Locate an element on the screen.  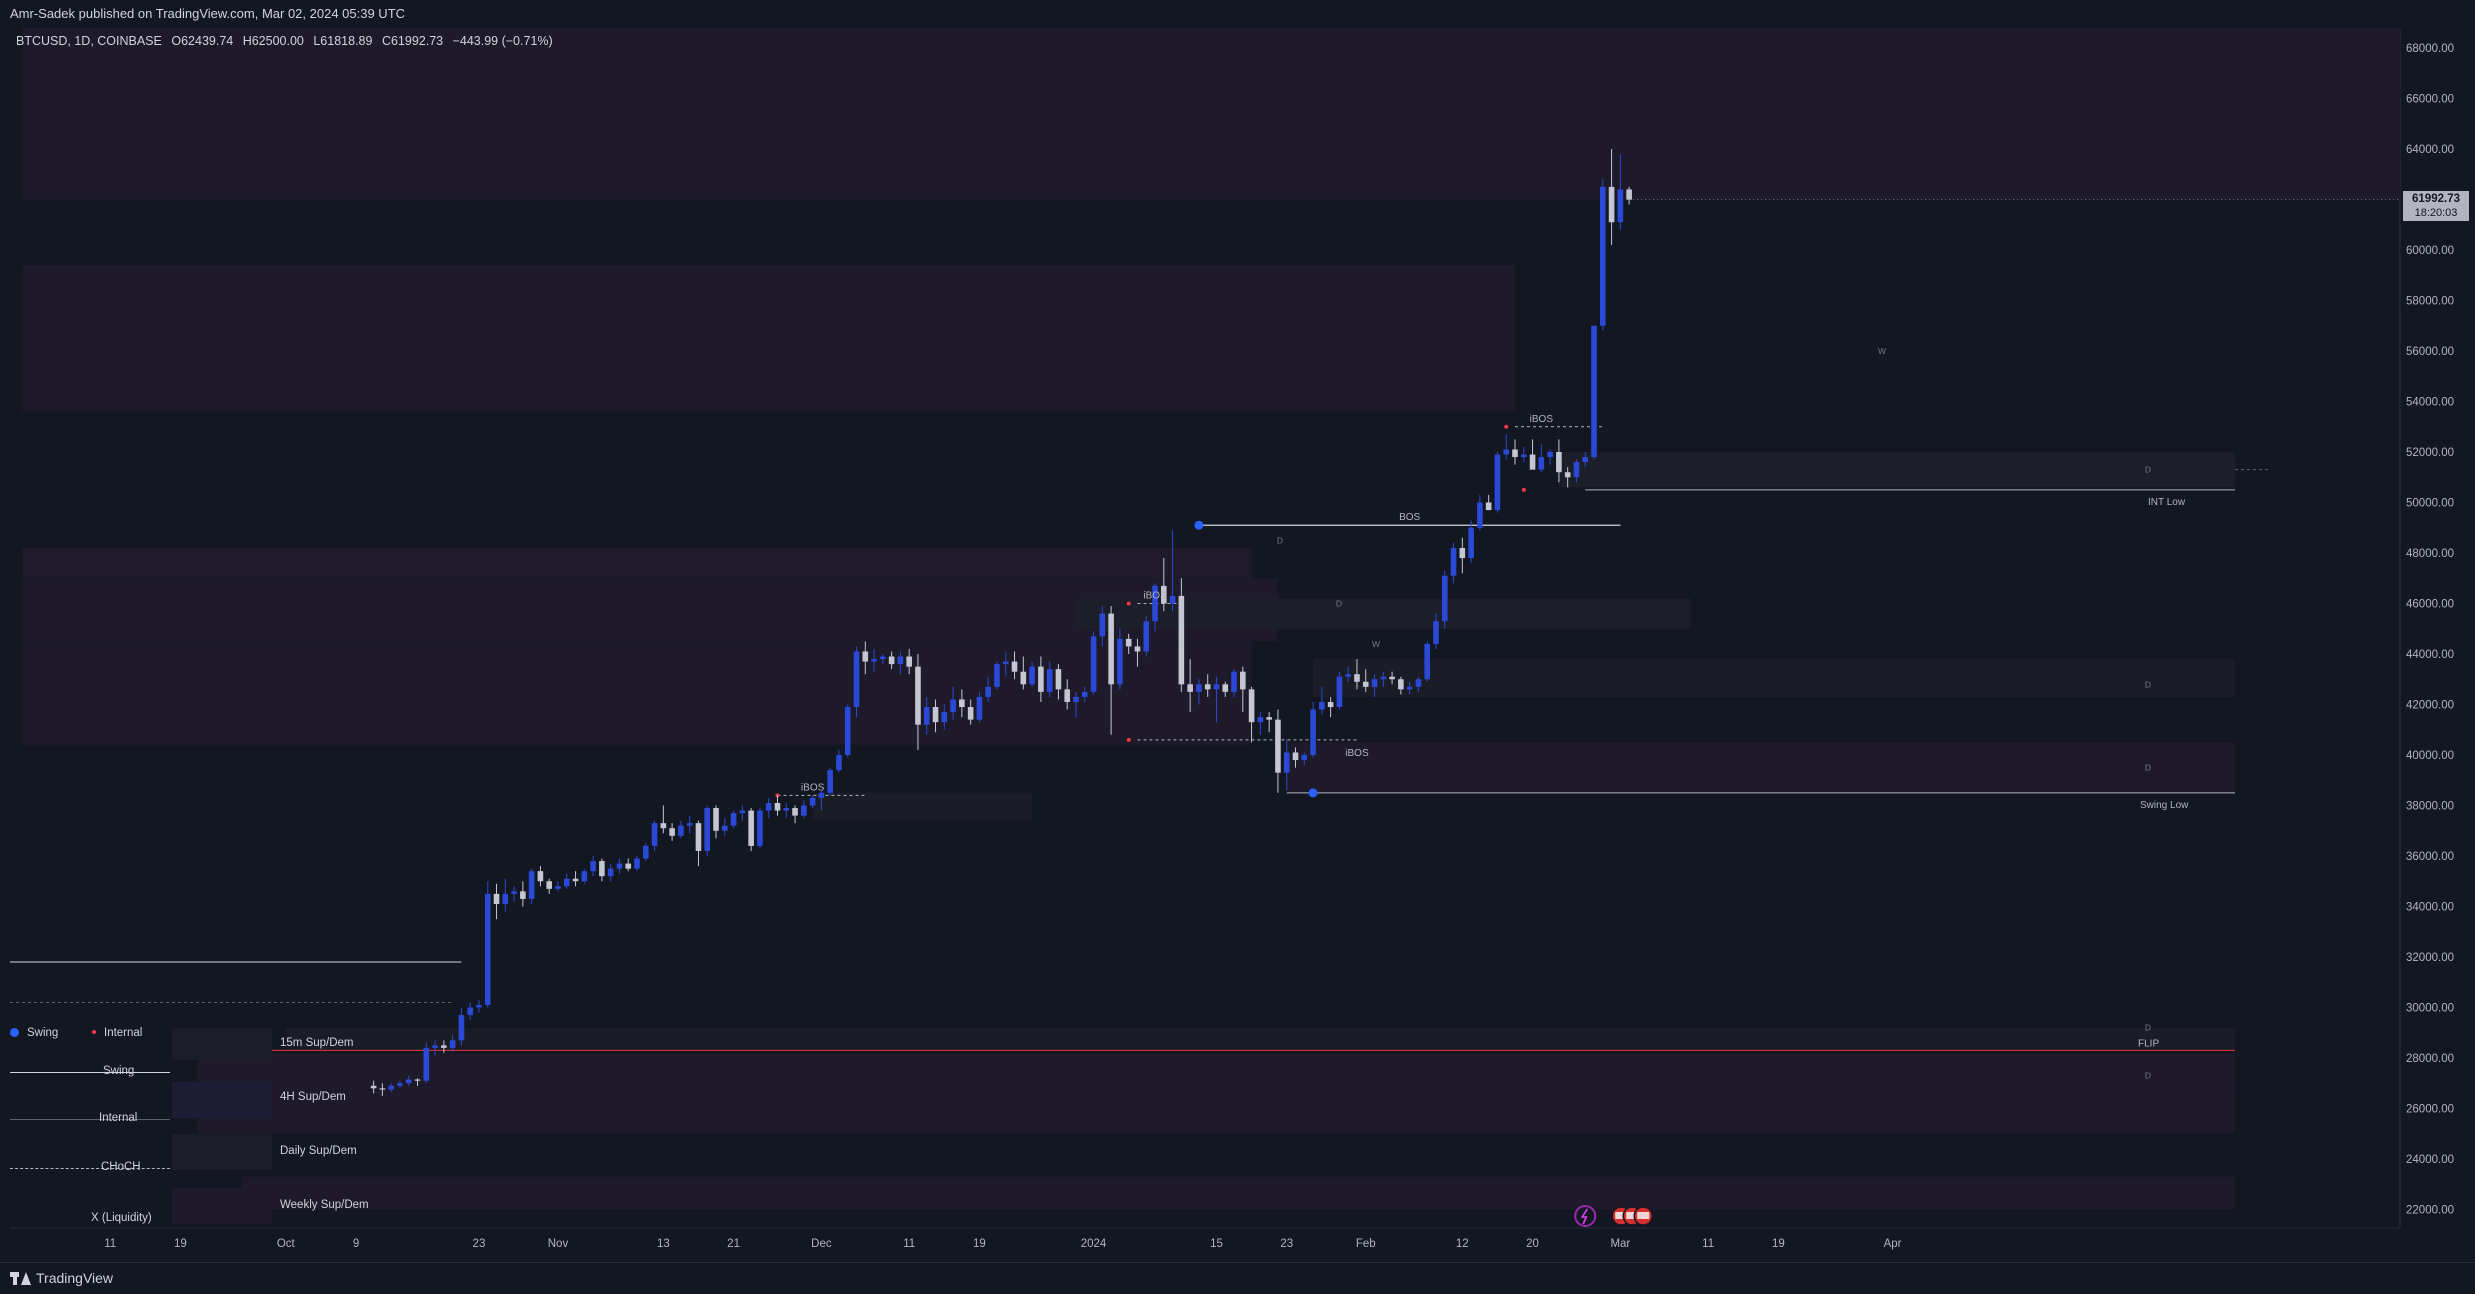
sd-weekly-swatch is located at coordinates (222, 1206).